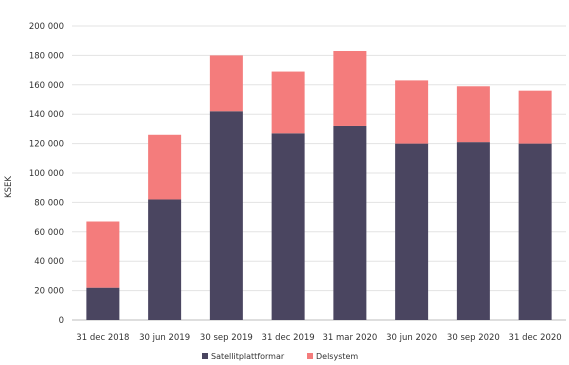 The image size is (569, 365). Describe the element at coordinates (49, 203) in the screenshot. I see `y-tick-label: 80 000` at that location.